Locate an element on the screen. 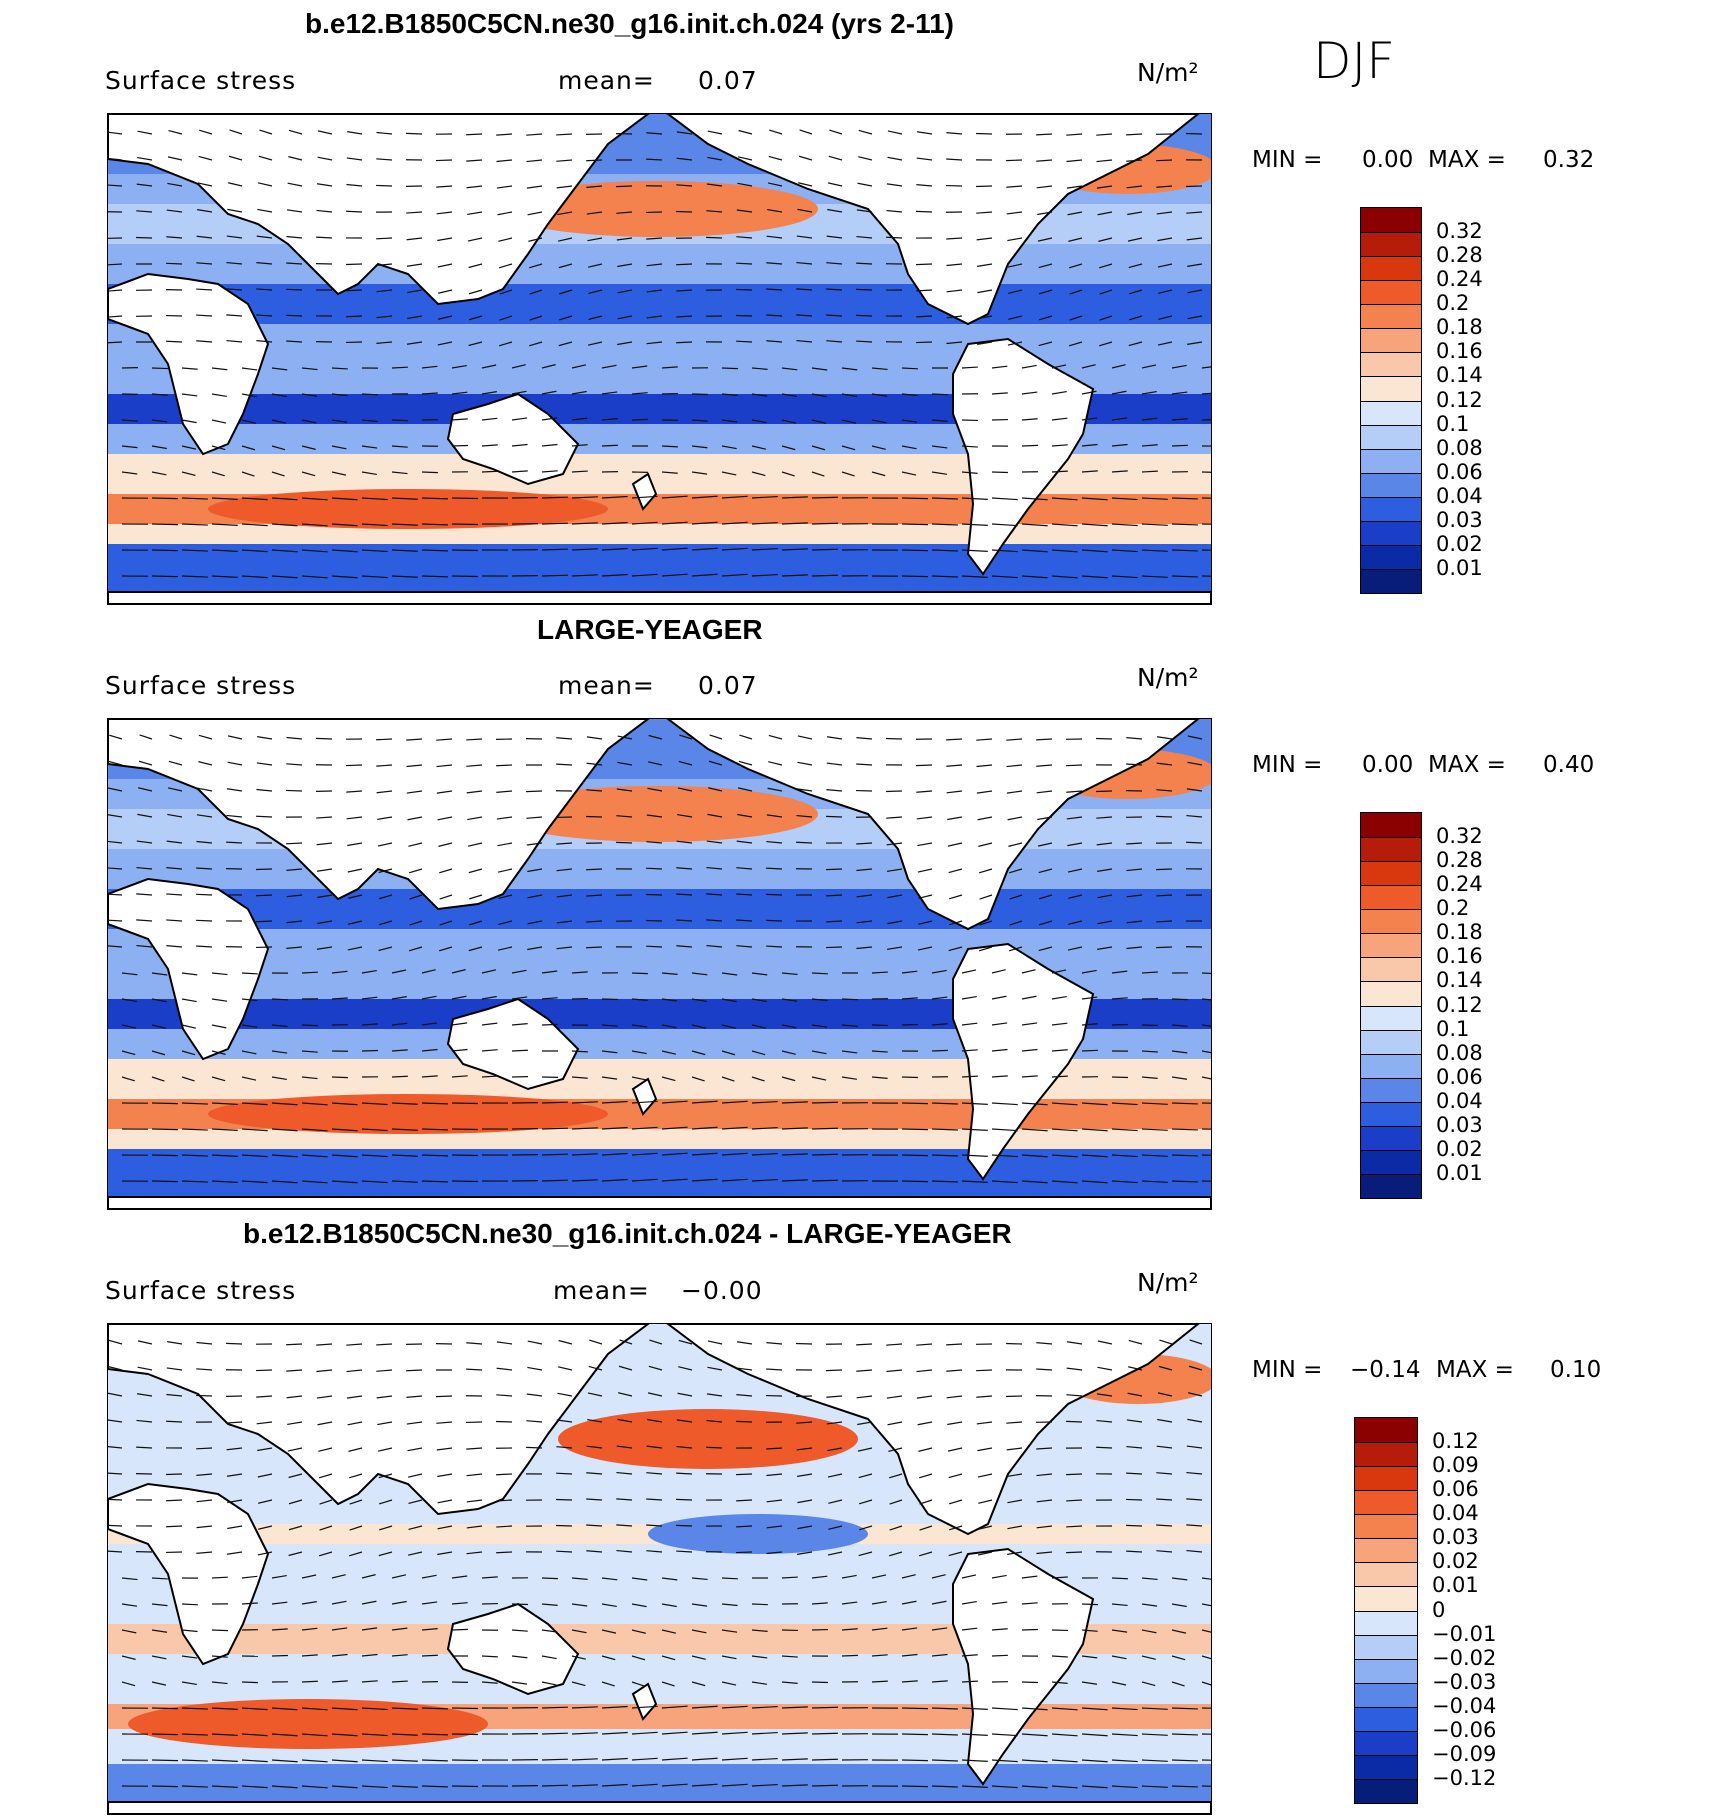 This screenshot has width=1710, height=1819. colorbar-label: 0.02 is located at coordinates (1459, 543).